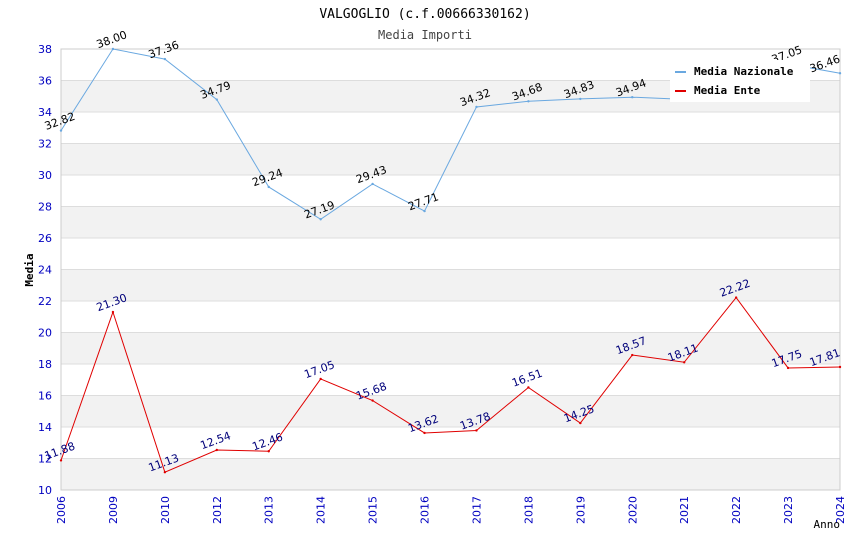 Image resolution: width=850 pixels, height=550 pixels. What do you see at coordinates (527, 378) in the screenshot?
I see `data-label: 16.51` at bounding box center [527, 378].